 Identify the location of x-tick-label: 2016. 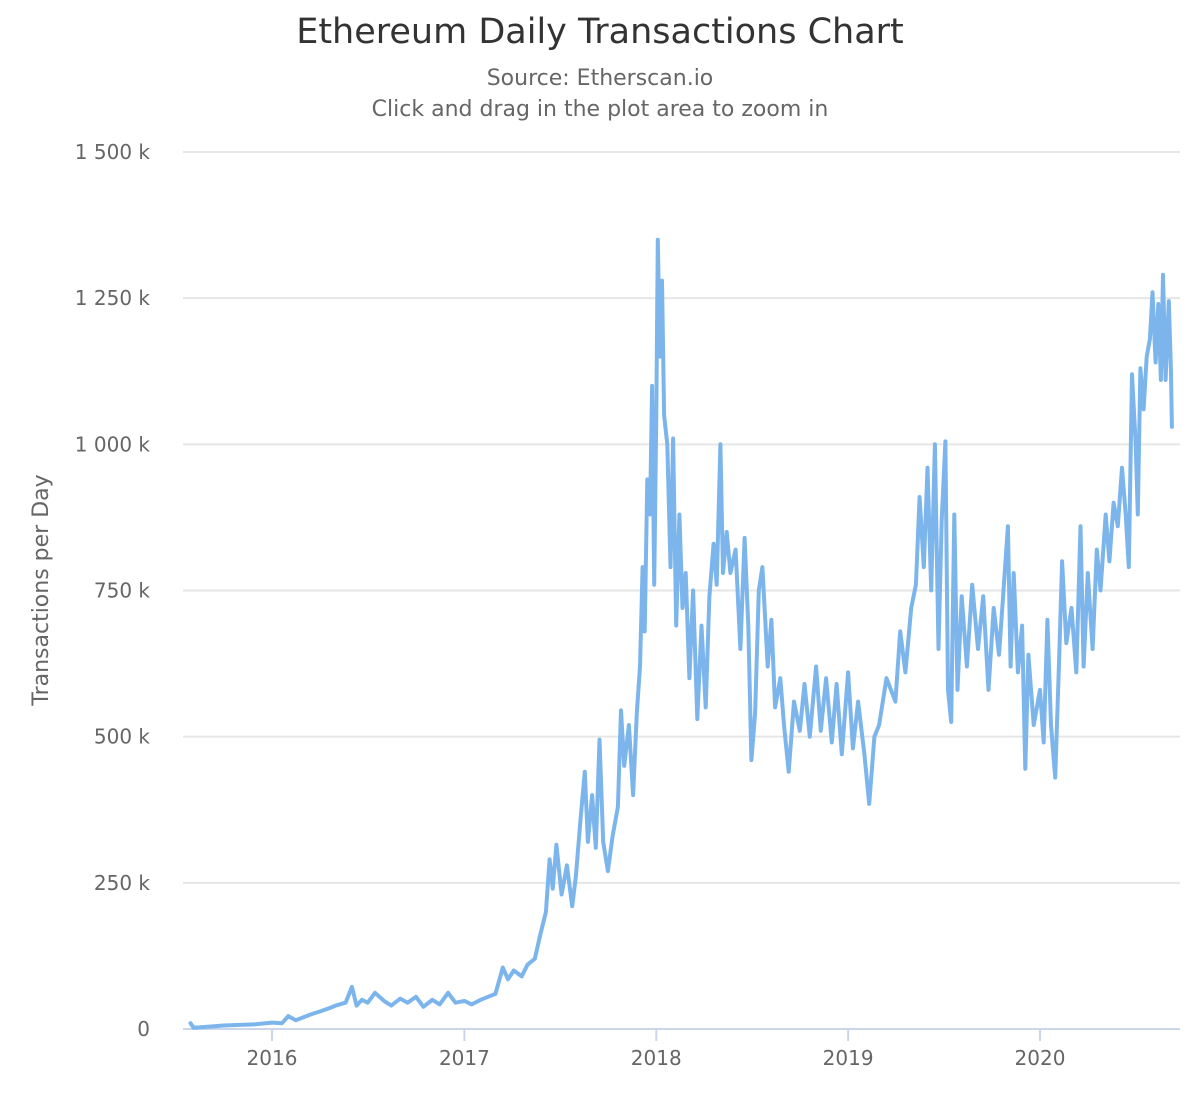
(272, 1058).